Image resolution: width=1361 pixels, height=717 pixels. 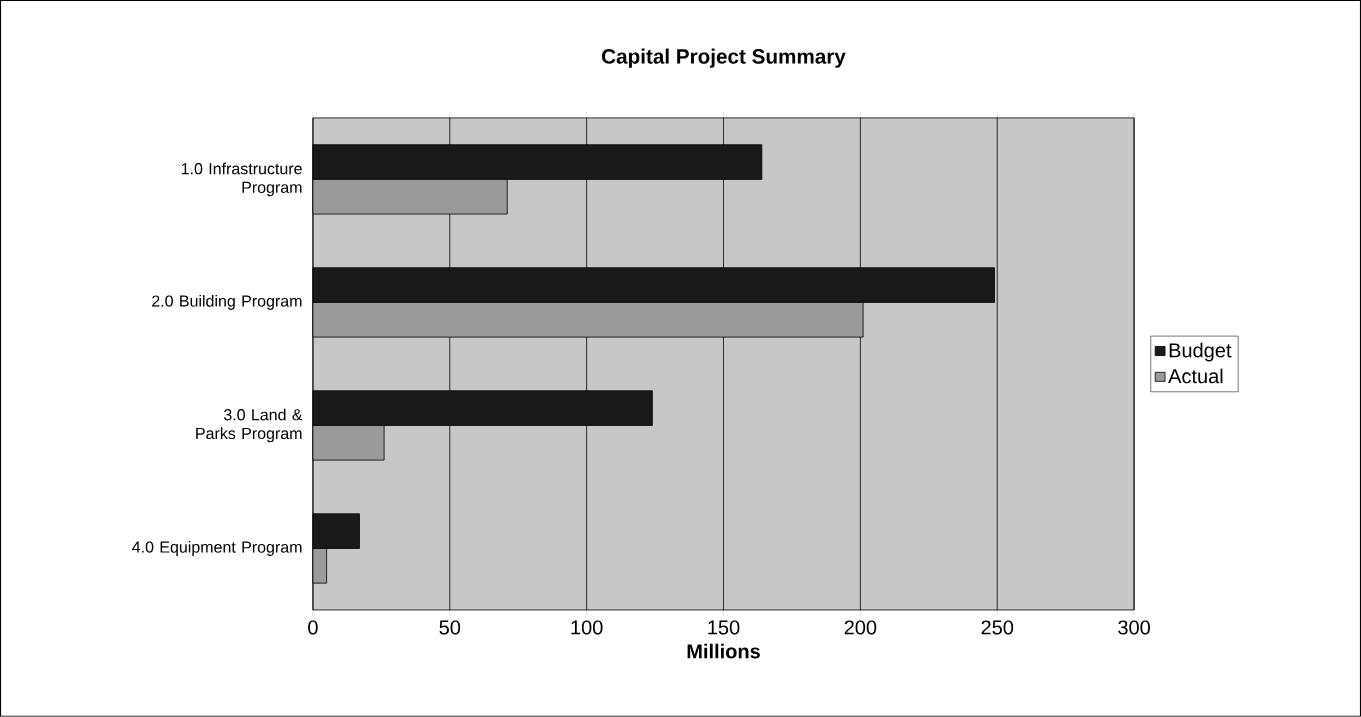 What do you see at coordinates (241, 179) in the screenshot?
I see `y-tick-label: 1.0 Infrastructure Program` at bounding box center [241, 179].